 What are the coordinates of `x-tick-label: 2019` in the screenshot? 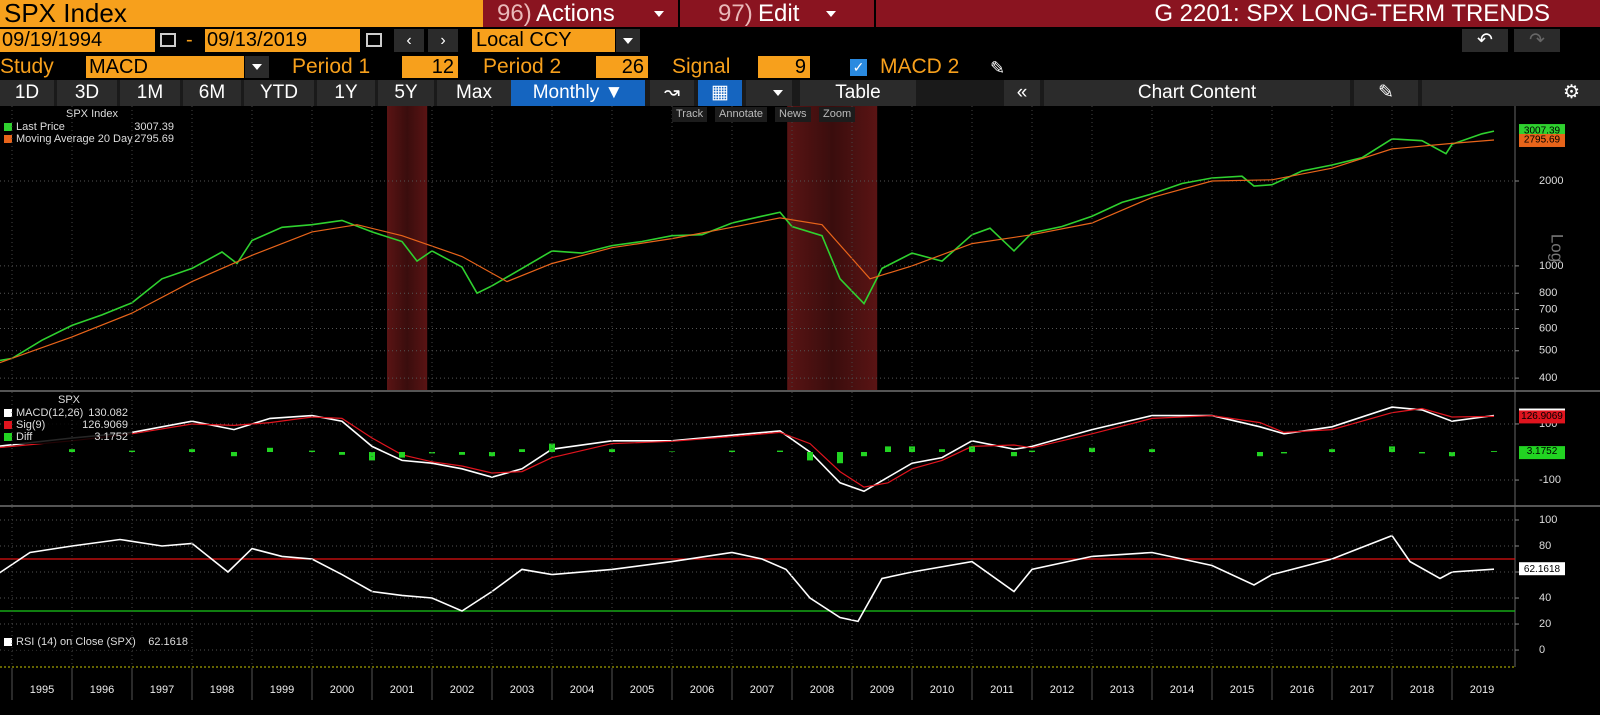 It's located at (1482, 690).